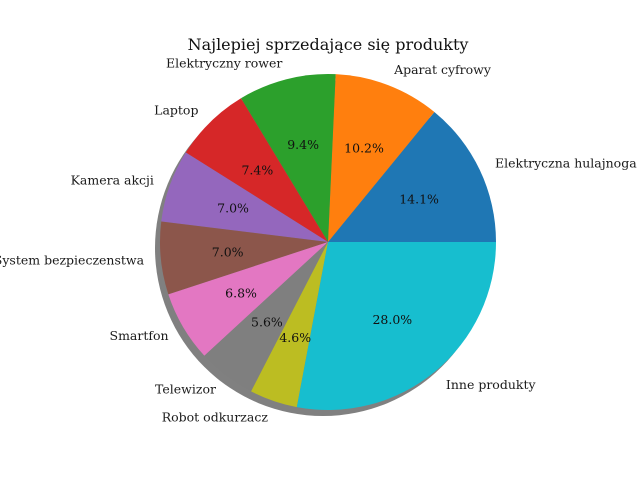 The width and height of the screenshot is (640, 480). Describe the element at coordinates (233, 208) in the screenshot. I see `percent-label-kamera-akcji: 7.0%` at that location.